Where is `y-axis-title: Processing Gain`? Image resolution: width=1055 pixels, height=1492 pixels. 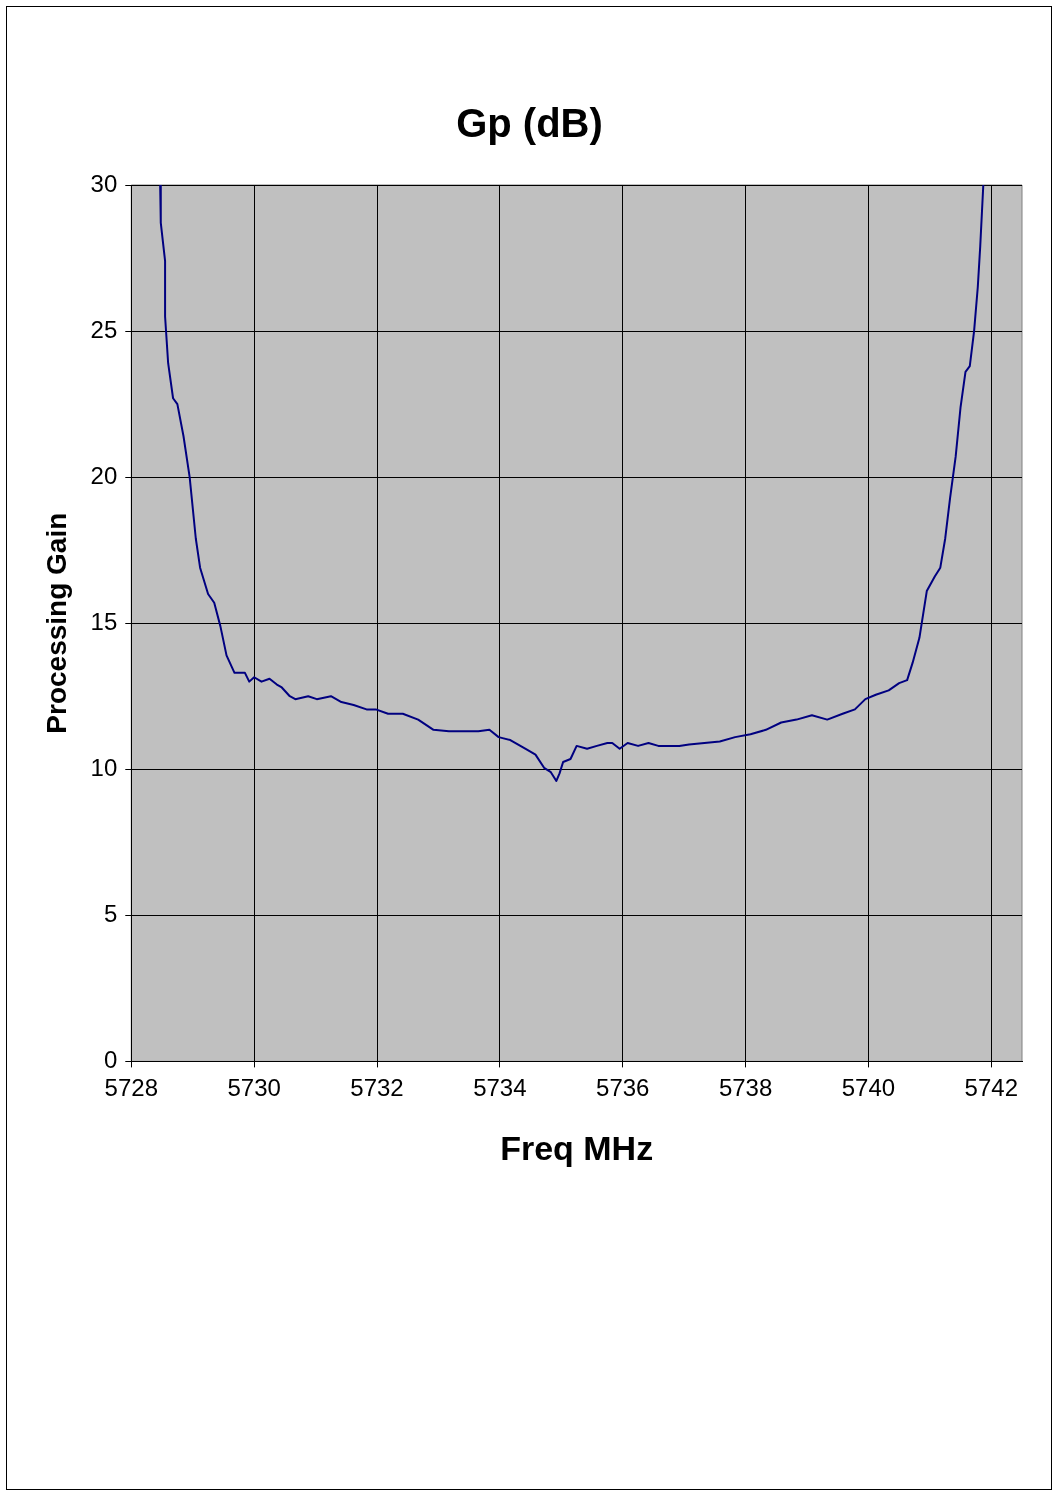 y-axis-title: Processing Gain is located at coordinates (56, 623).